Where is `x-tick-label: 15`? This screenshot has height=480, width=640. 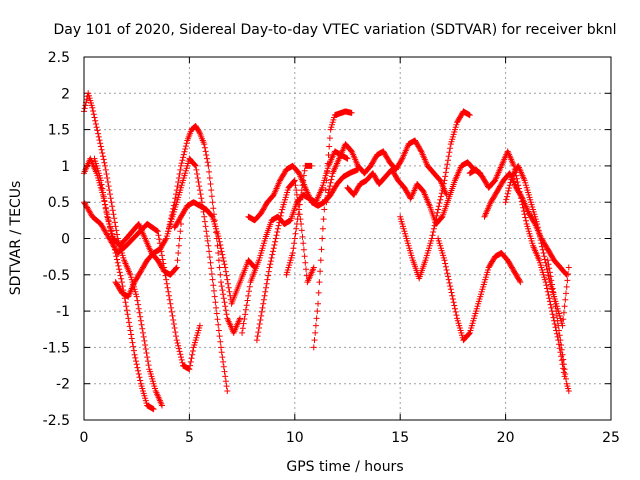
x-tick-label: 15 is located at coordinates (400, 438).